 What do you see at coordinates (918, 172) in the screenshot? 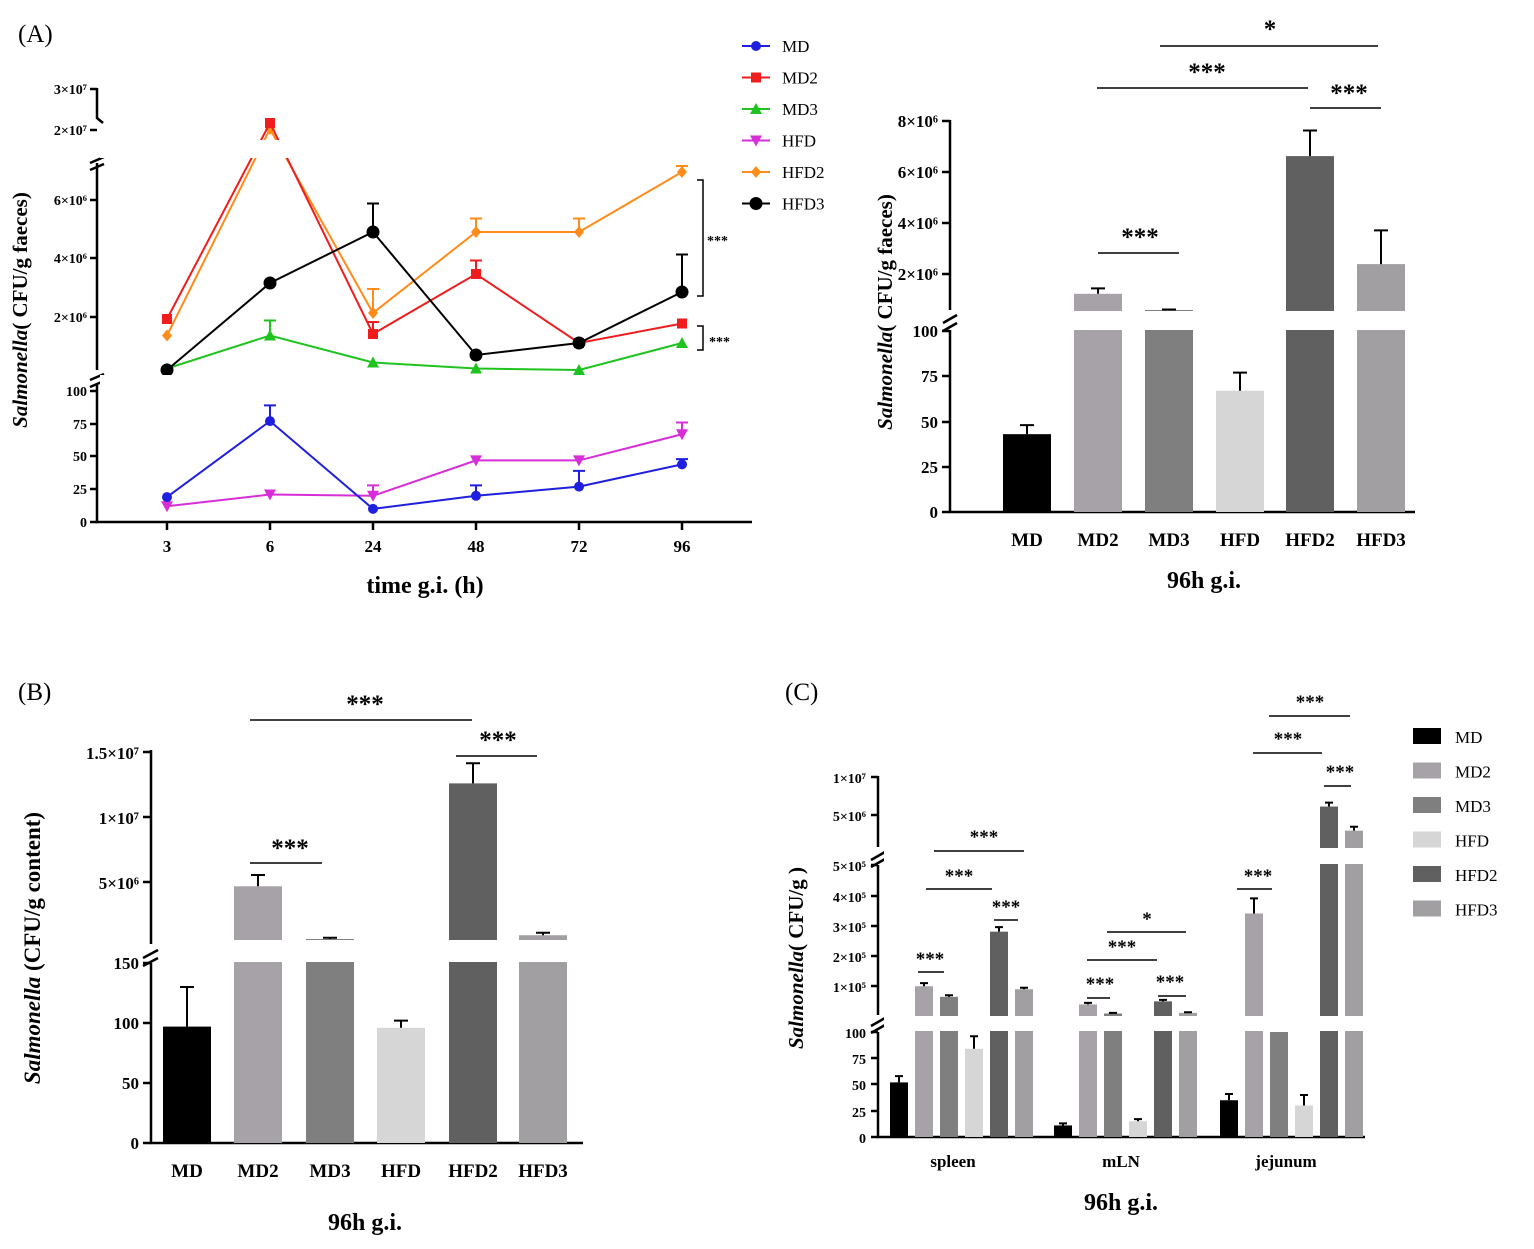
I see `tick-6e6: 6×10⁶` at bounding box center [918, 172].